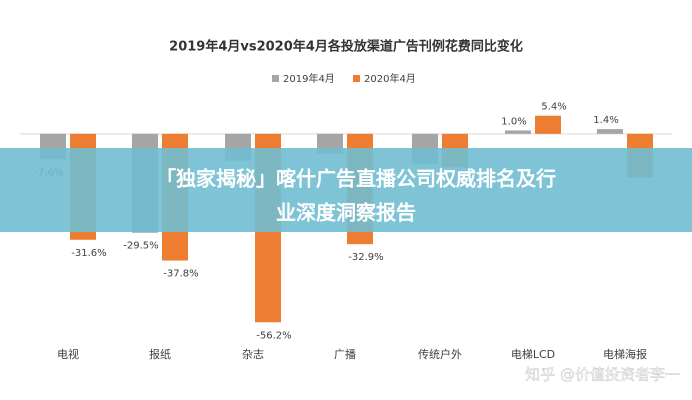  Describe the element at coordinates (553, 107) in the screenshot. I see `data-label: 5.4%` at that location.